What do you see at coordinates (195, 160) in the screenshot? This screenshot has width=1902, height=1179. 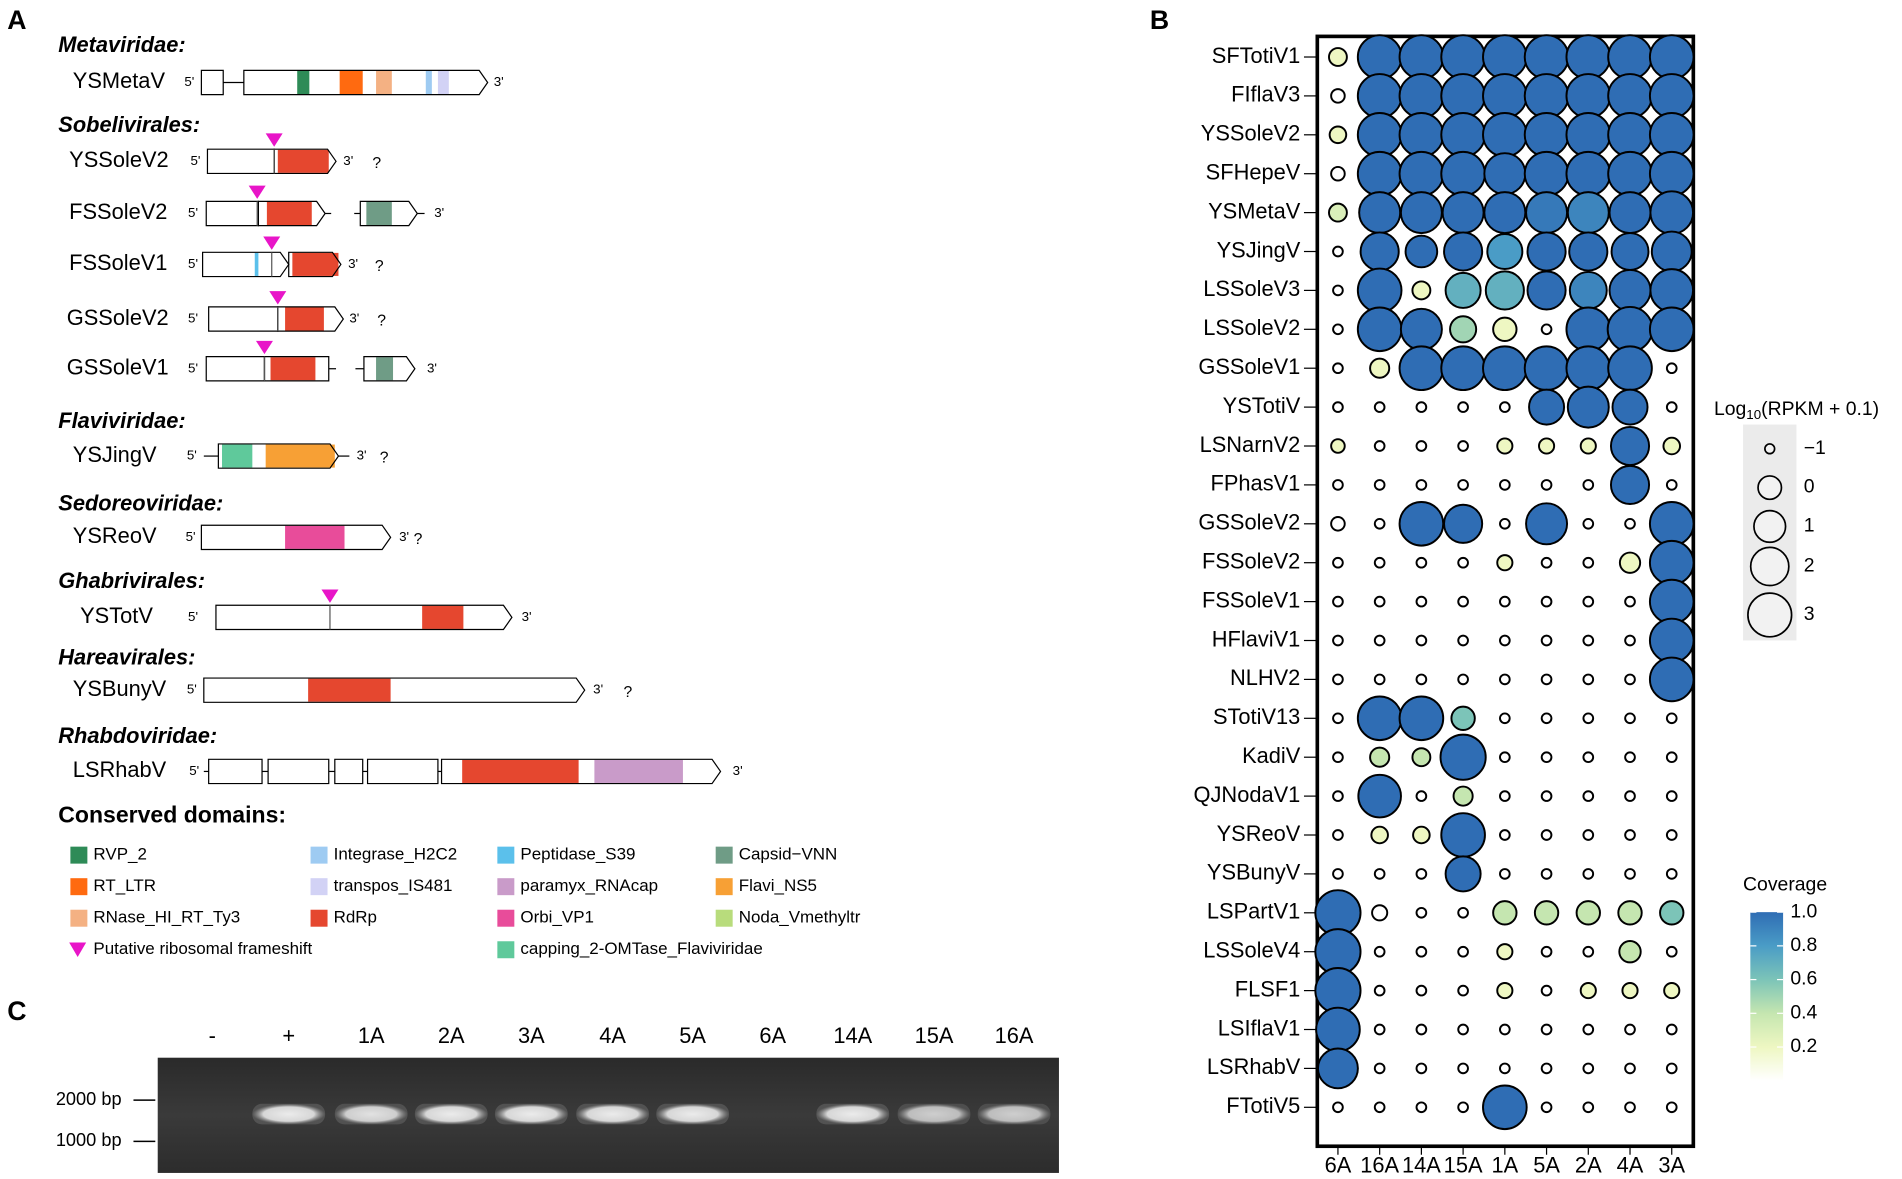 I see `five-prime: 5'` at bounding box center [195, 160].